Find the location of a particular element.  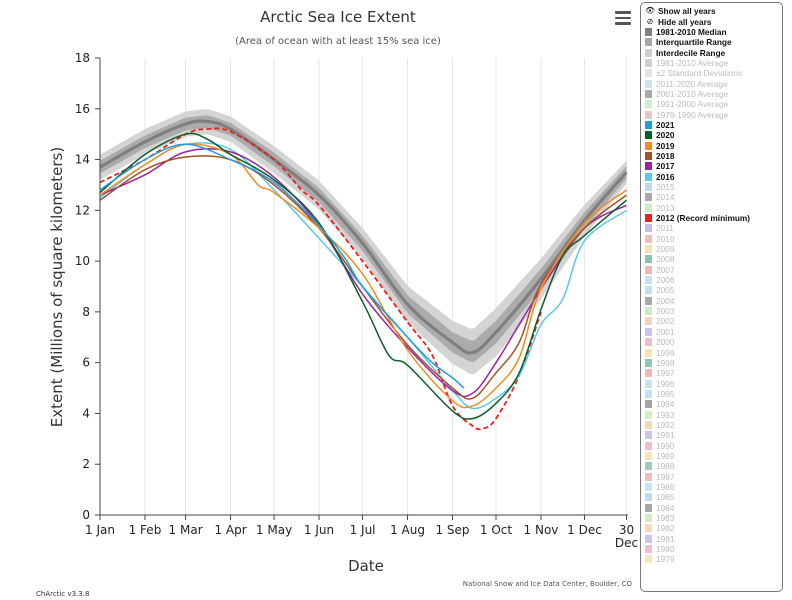

legend-label: ±2 Standard Deviations is located at coordinates (699, 73).